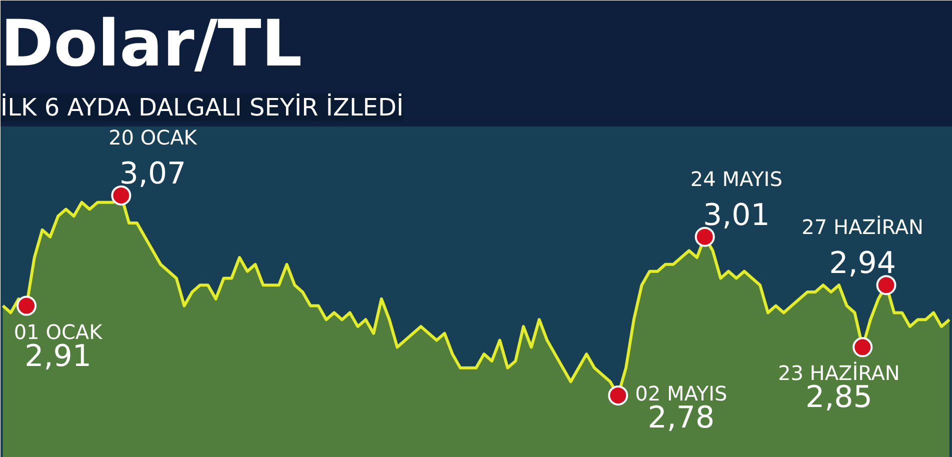  Describe the element at coordinates (152, 174) in the screenshot. I see `data-label: 3,07` at that location.